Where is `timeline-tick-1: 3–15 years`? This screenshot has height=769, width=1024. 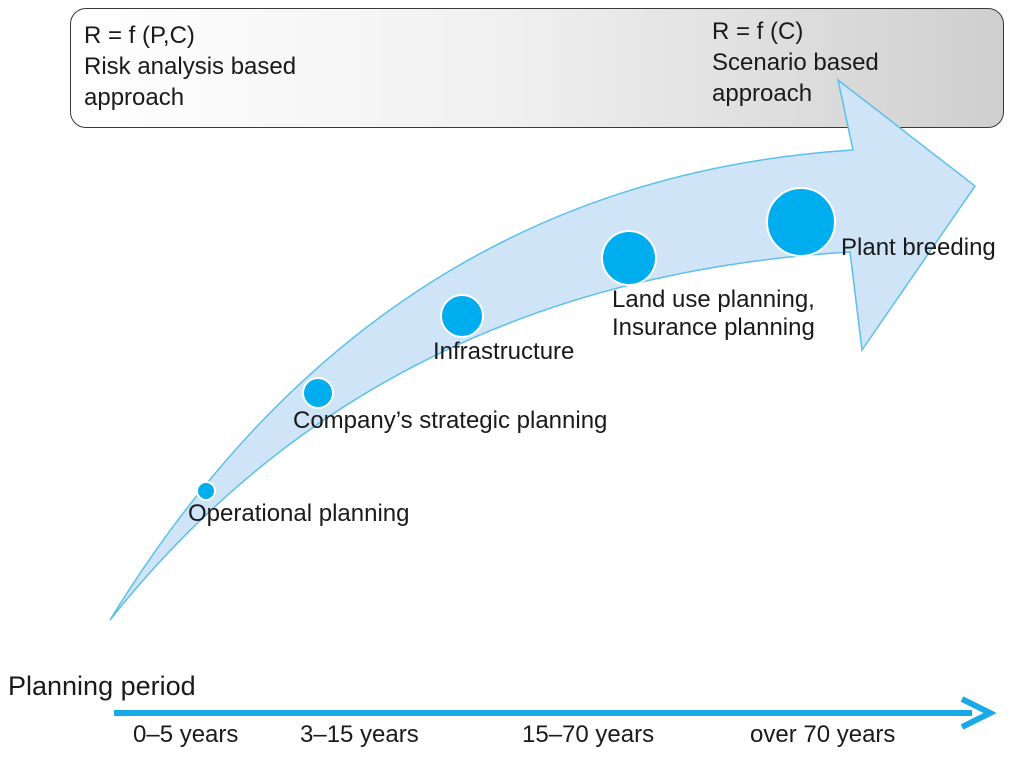
timeline-tick-1: 3–15 years is located at coordinates (359, 734).